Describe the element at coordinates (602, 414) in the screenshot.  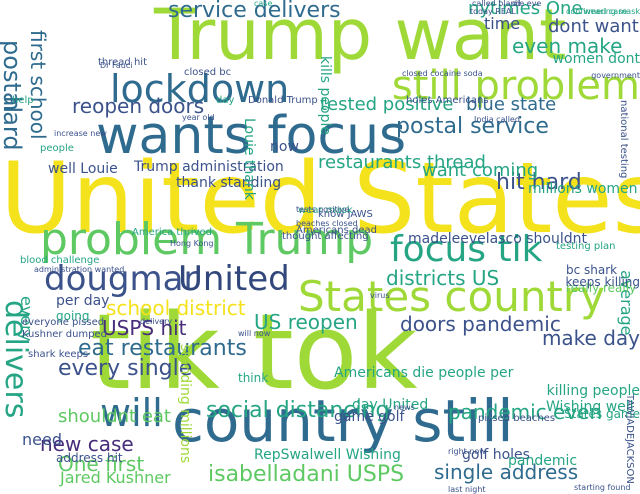
I see `cloud-word: States game` at that location.